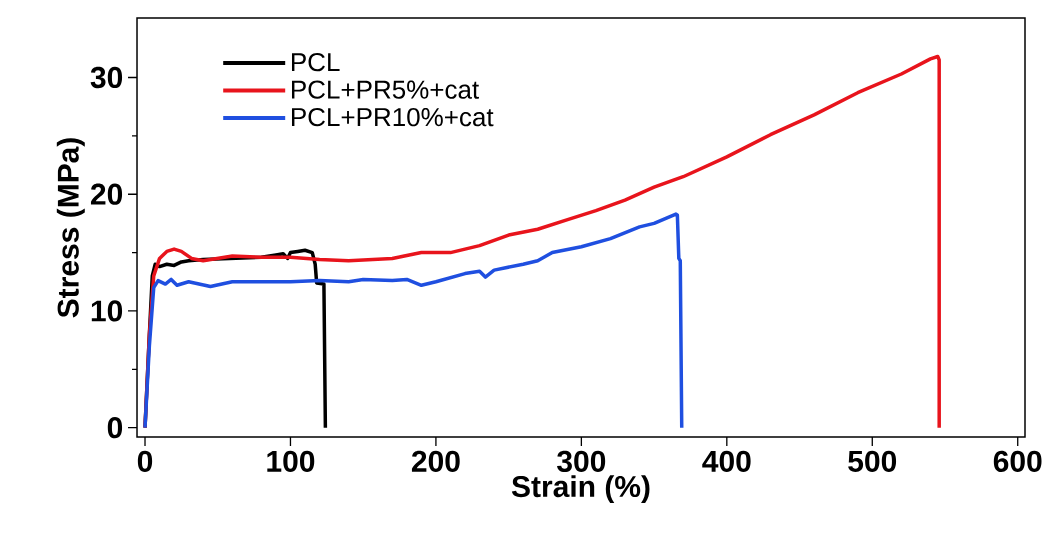 This screenshot has height=549, width=1052. Describe the element at coordinates (580, 489) in the screenshot. I see `x-axis-title: Strain (%)` at that location.